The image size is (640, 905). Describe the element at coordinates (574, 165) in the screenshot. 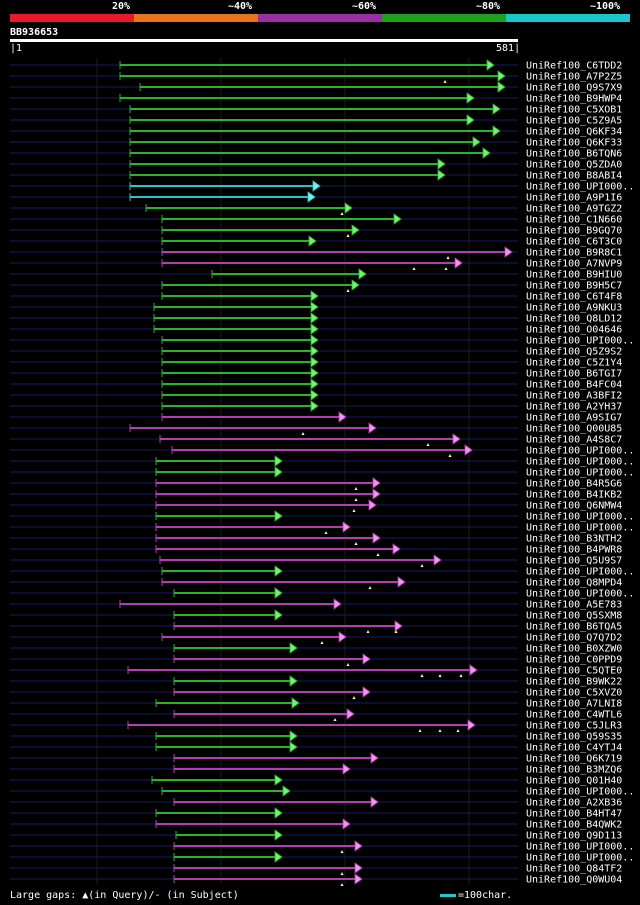

I see `hit-label: UniRef100_Q5ZDA0` at that location.